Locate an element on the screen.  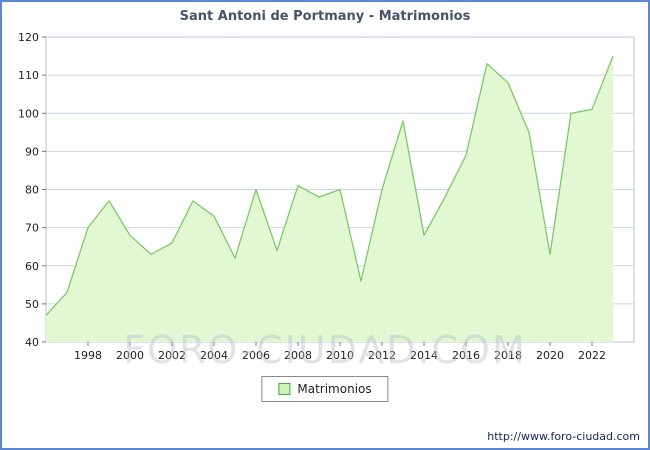
svg-text: 90 is located at coordinates (32, 151).